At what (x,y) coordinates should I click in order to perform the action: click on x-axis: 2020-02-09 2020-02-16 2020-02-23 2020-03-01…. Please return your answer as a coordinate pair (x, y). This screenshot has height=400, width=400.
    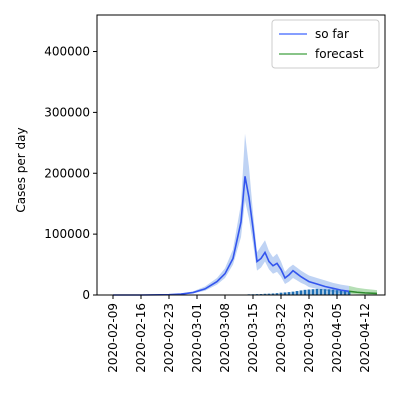
    Looking at the image, I should click on (239, 334).